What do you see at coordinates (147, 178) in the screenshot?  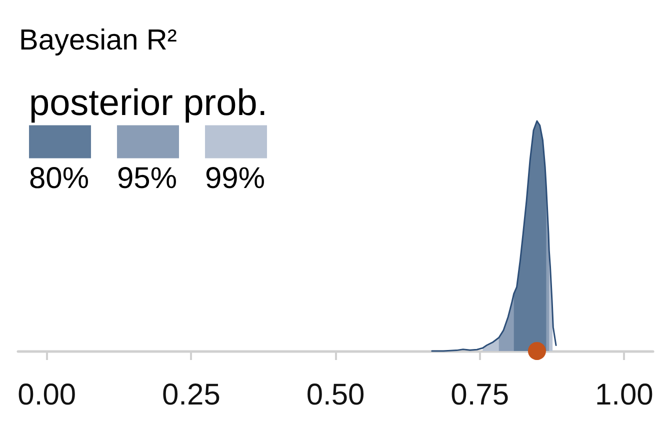 I see `legend-label: 95%` at bounding box center [147, 178].